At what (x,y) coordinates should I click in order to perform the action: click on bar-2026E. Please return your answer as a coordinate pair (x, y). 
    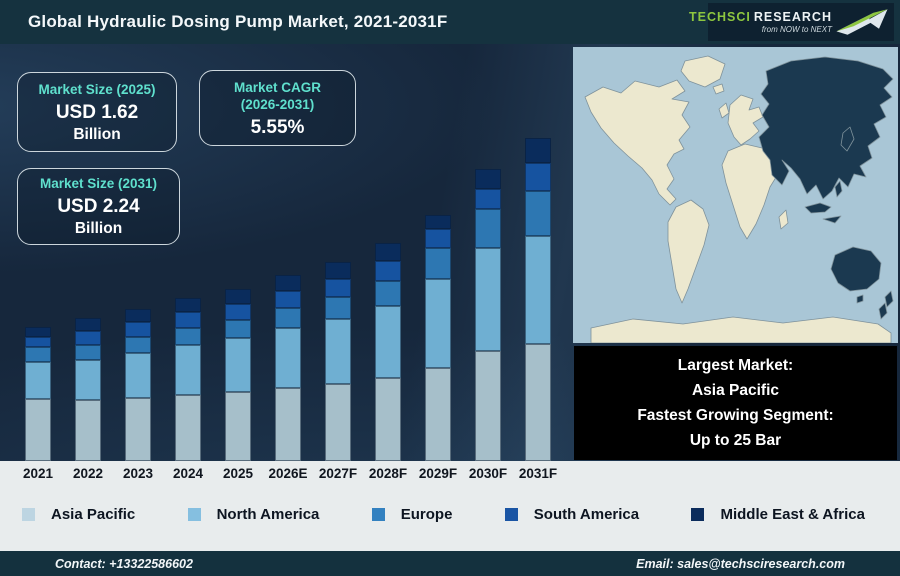
    Looking at the image, I should click on (288, 368).